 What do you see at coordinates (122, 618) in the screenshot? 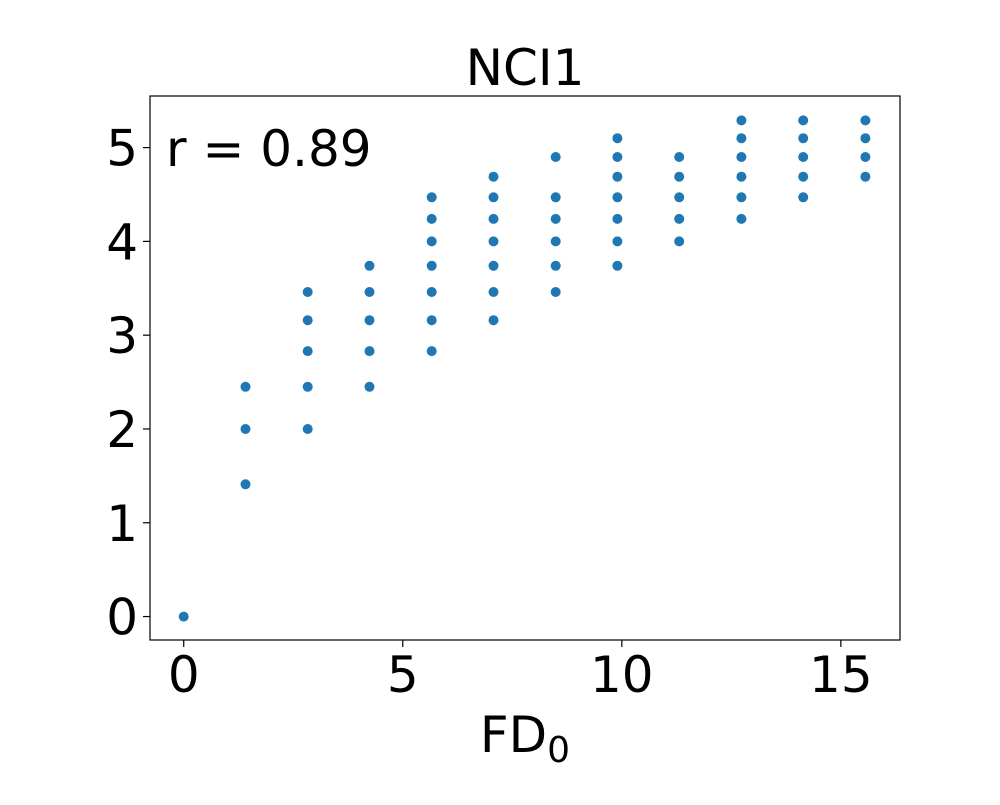
I see `y-tick-label: 0` at bounding box center [122, 618].